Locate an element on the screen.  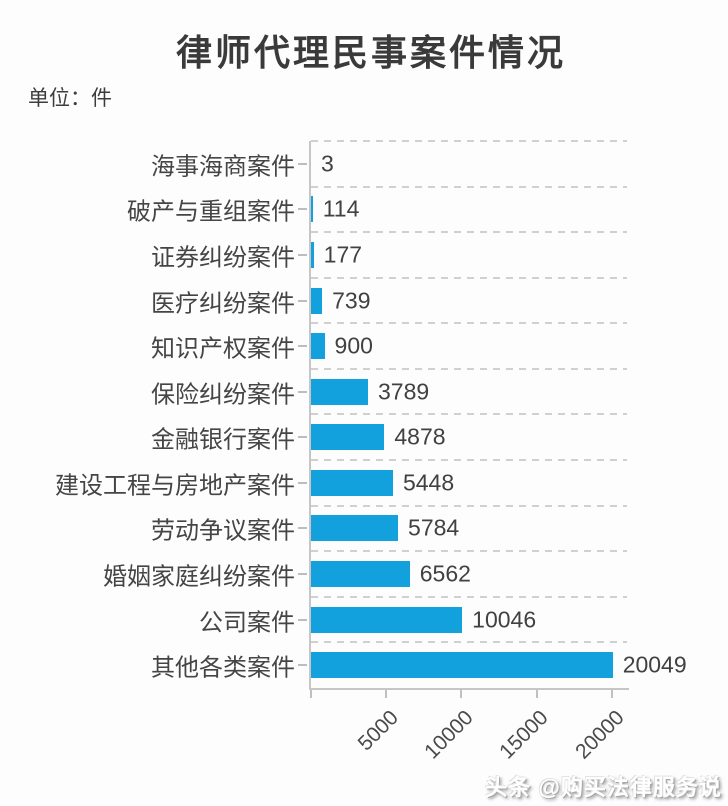
bar-row: 医疗纠纷案件 739 is located at coordinates (389, 300).